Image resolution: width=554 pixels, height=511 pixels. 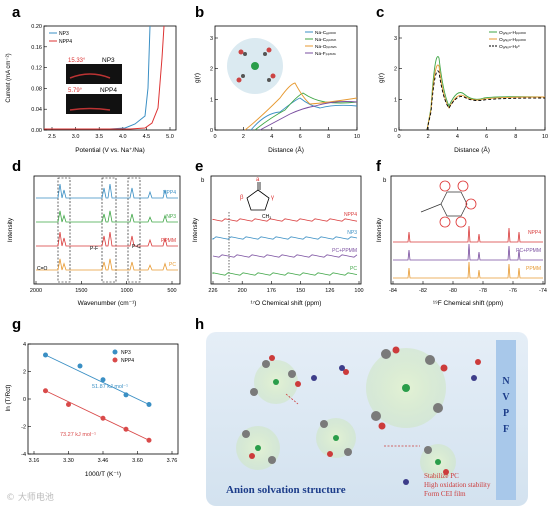 What do you see at coordinates (329, 291) in the screenshot?
I see `e-xtick: 126` at bounding box center [329, 291].